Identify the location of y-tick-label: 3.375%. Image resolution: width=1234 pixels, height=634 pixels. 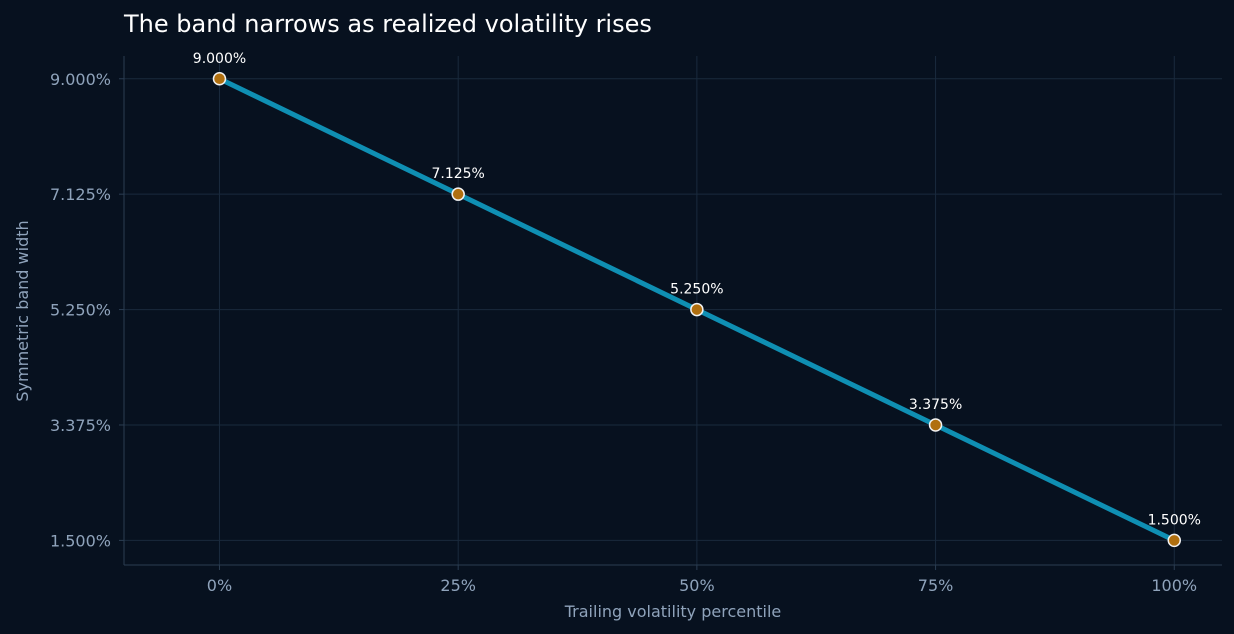
(80, 425).